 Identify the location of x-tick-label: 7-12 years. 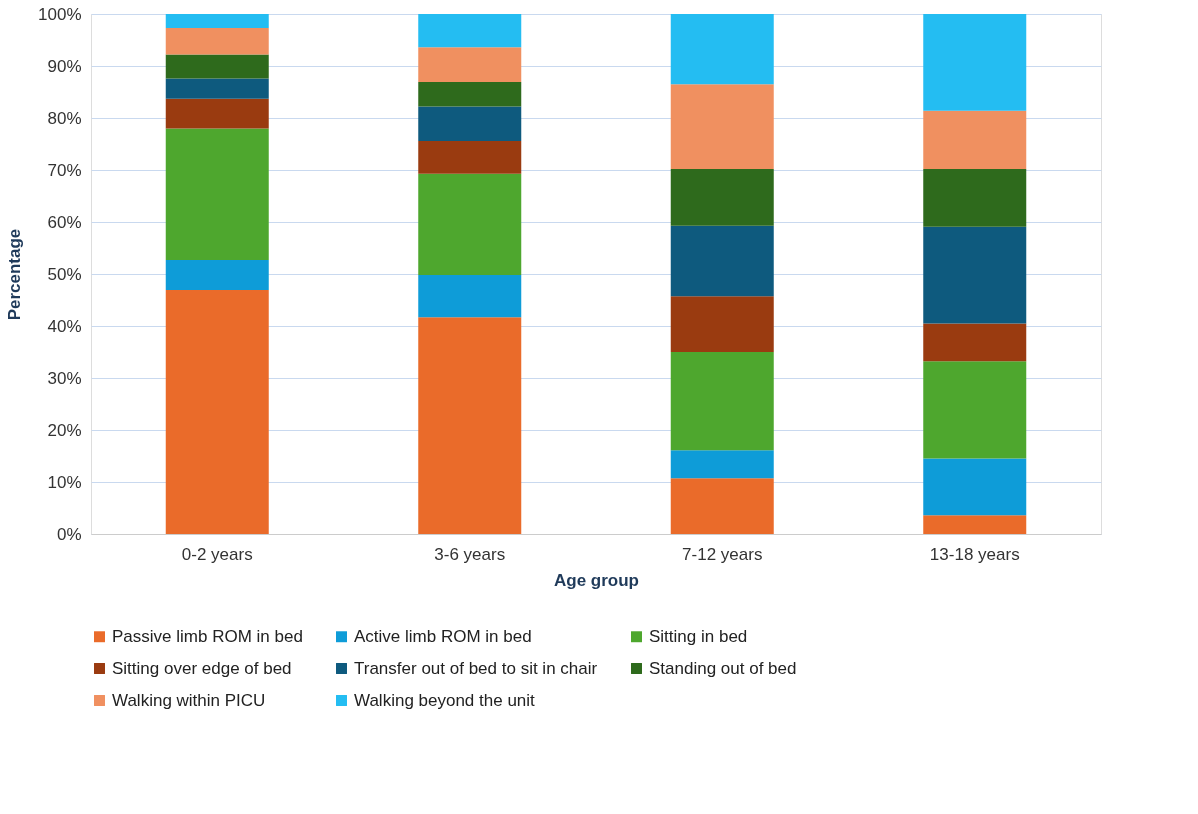
(722, 554).